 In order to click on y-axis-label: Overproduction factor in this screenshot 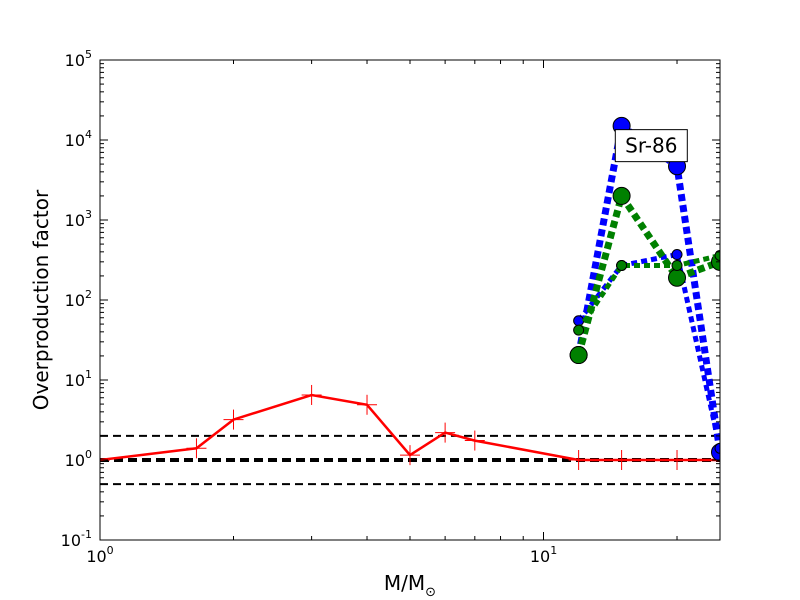, I will do `click(41, 299)`.